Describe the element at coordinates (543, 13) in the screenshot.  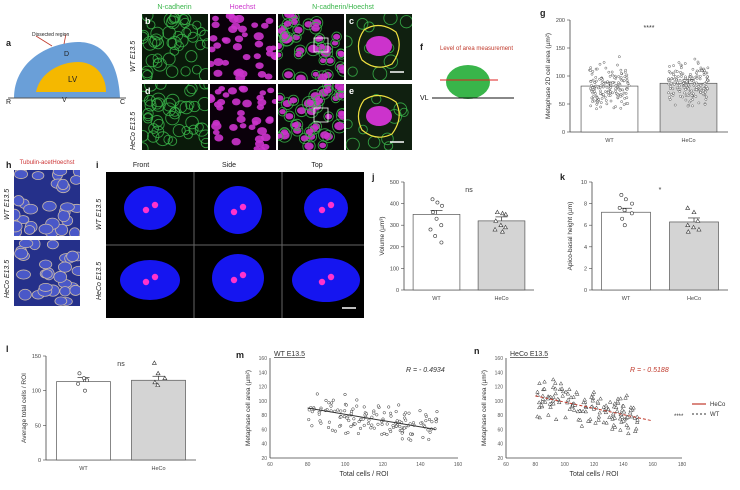
I see `panel-letter-g: g` at that location.